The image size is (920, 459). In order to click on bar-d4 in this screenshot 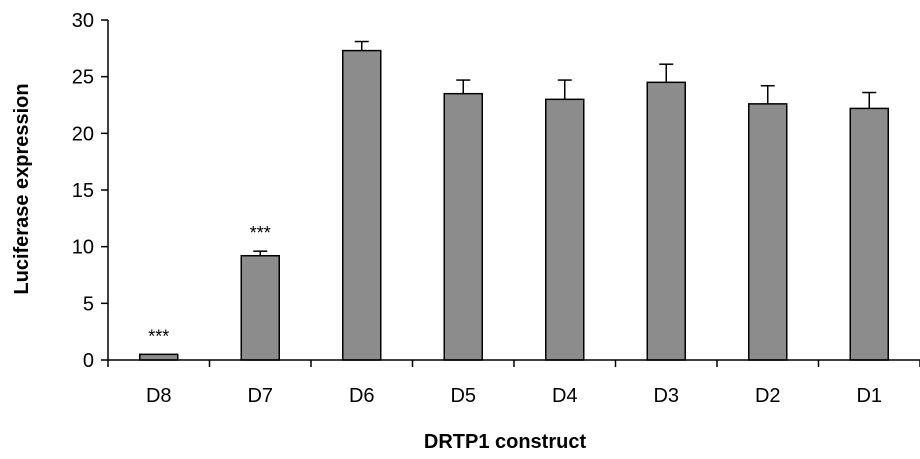, I will do `click(565, 229)`.